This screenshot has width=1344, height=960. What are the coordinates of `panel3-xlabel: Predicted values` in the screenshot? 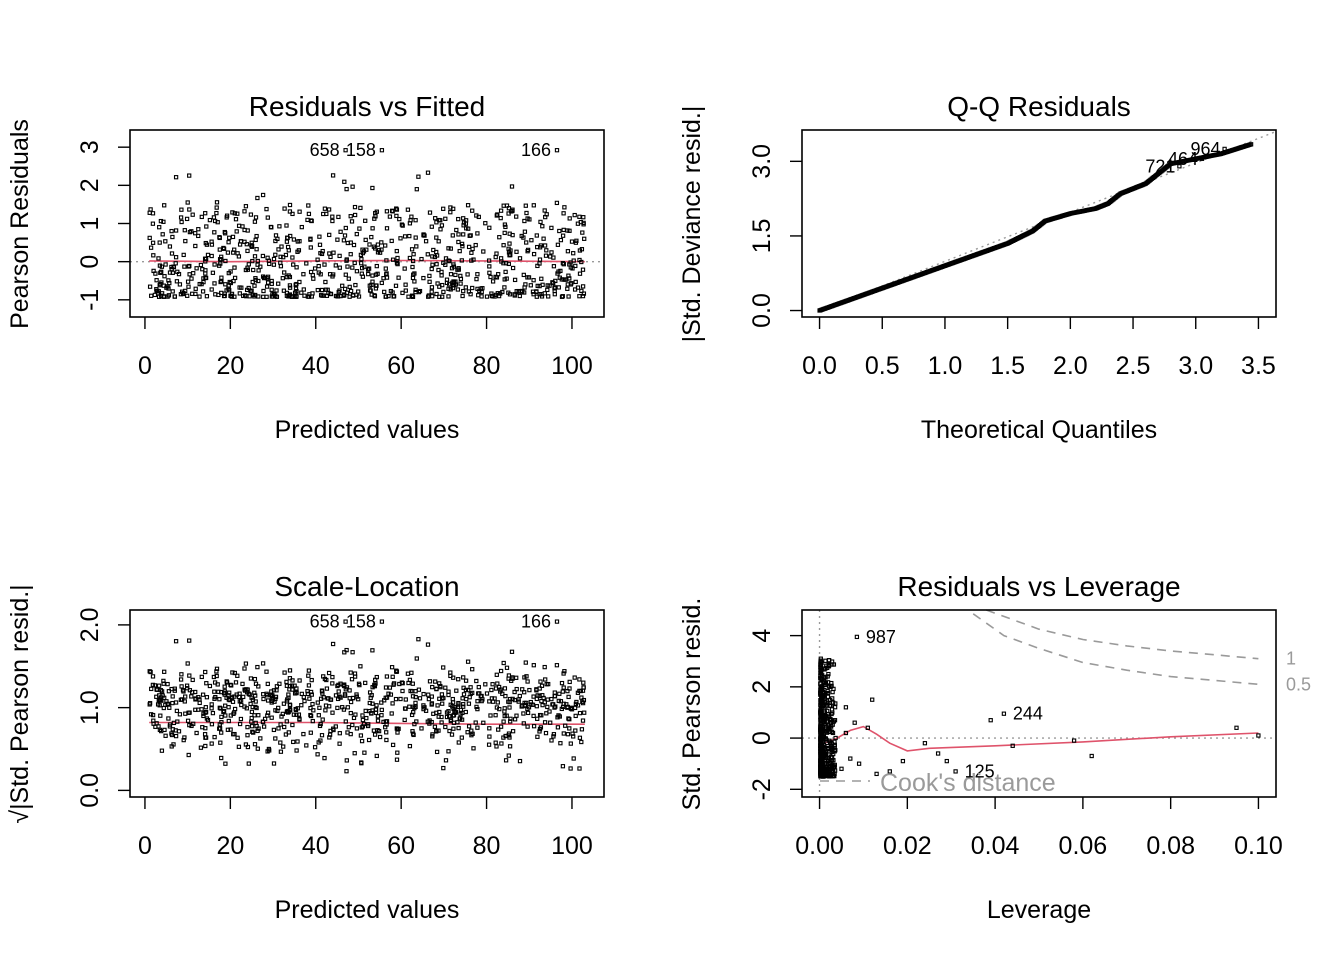 It's located at (367, 910).